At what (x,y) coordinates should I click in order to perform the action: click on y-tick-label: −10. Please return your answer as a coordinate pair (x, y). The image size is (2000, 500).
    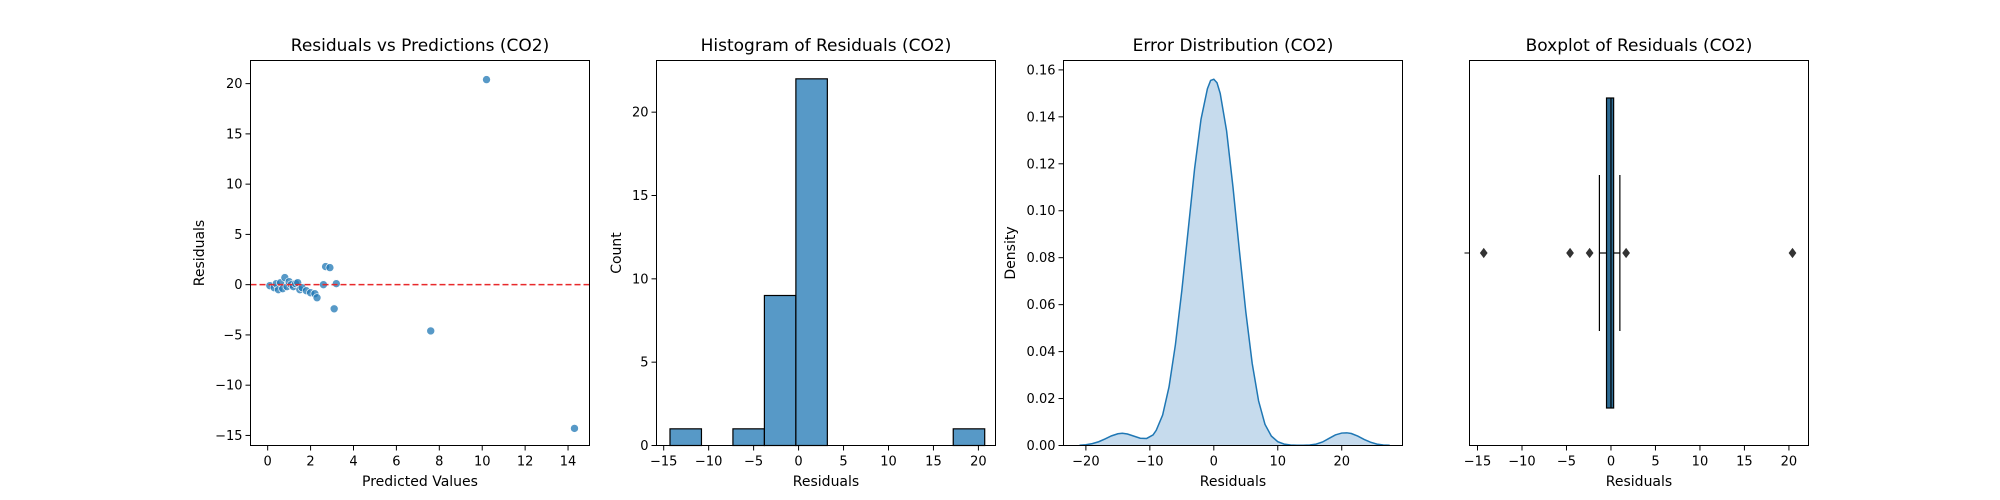
    Looking at the image, I should click on (228, 386).